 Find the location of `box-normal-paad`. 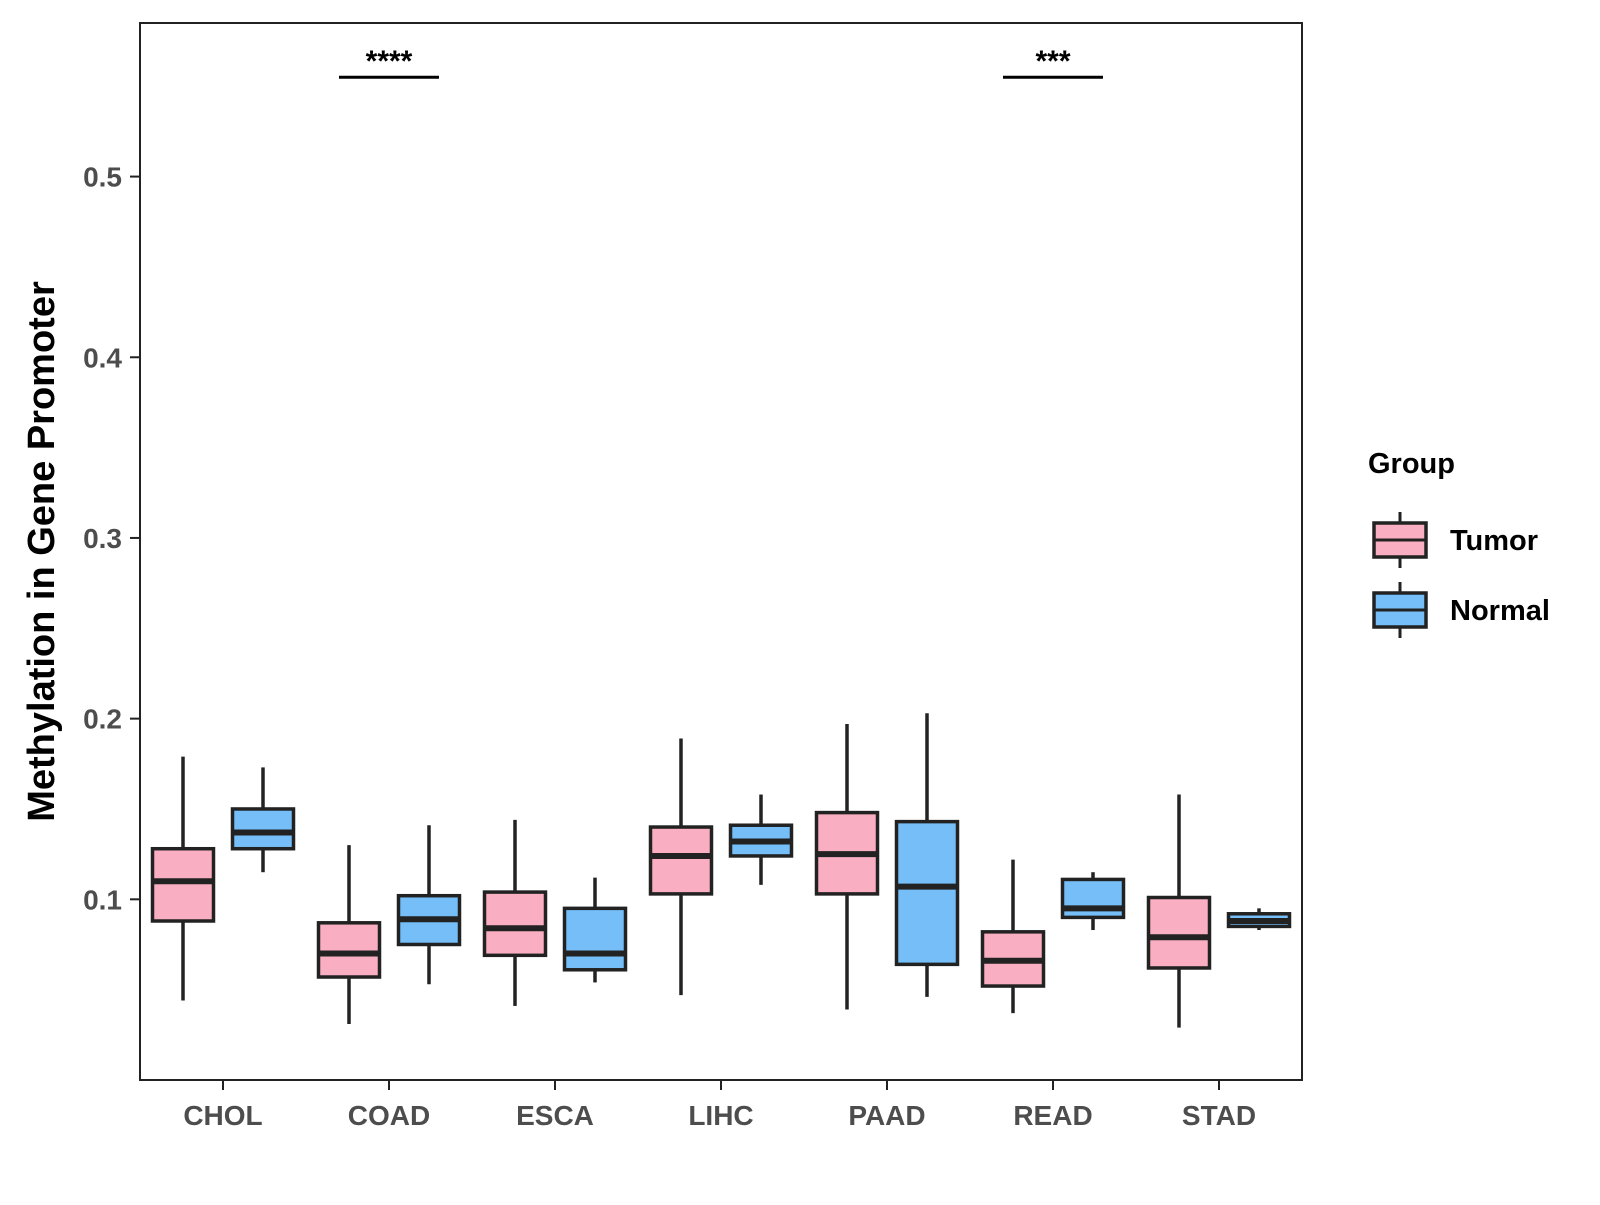

box-normal-paad is located at coordinates (927, 855).